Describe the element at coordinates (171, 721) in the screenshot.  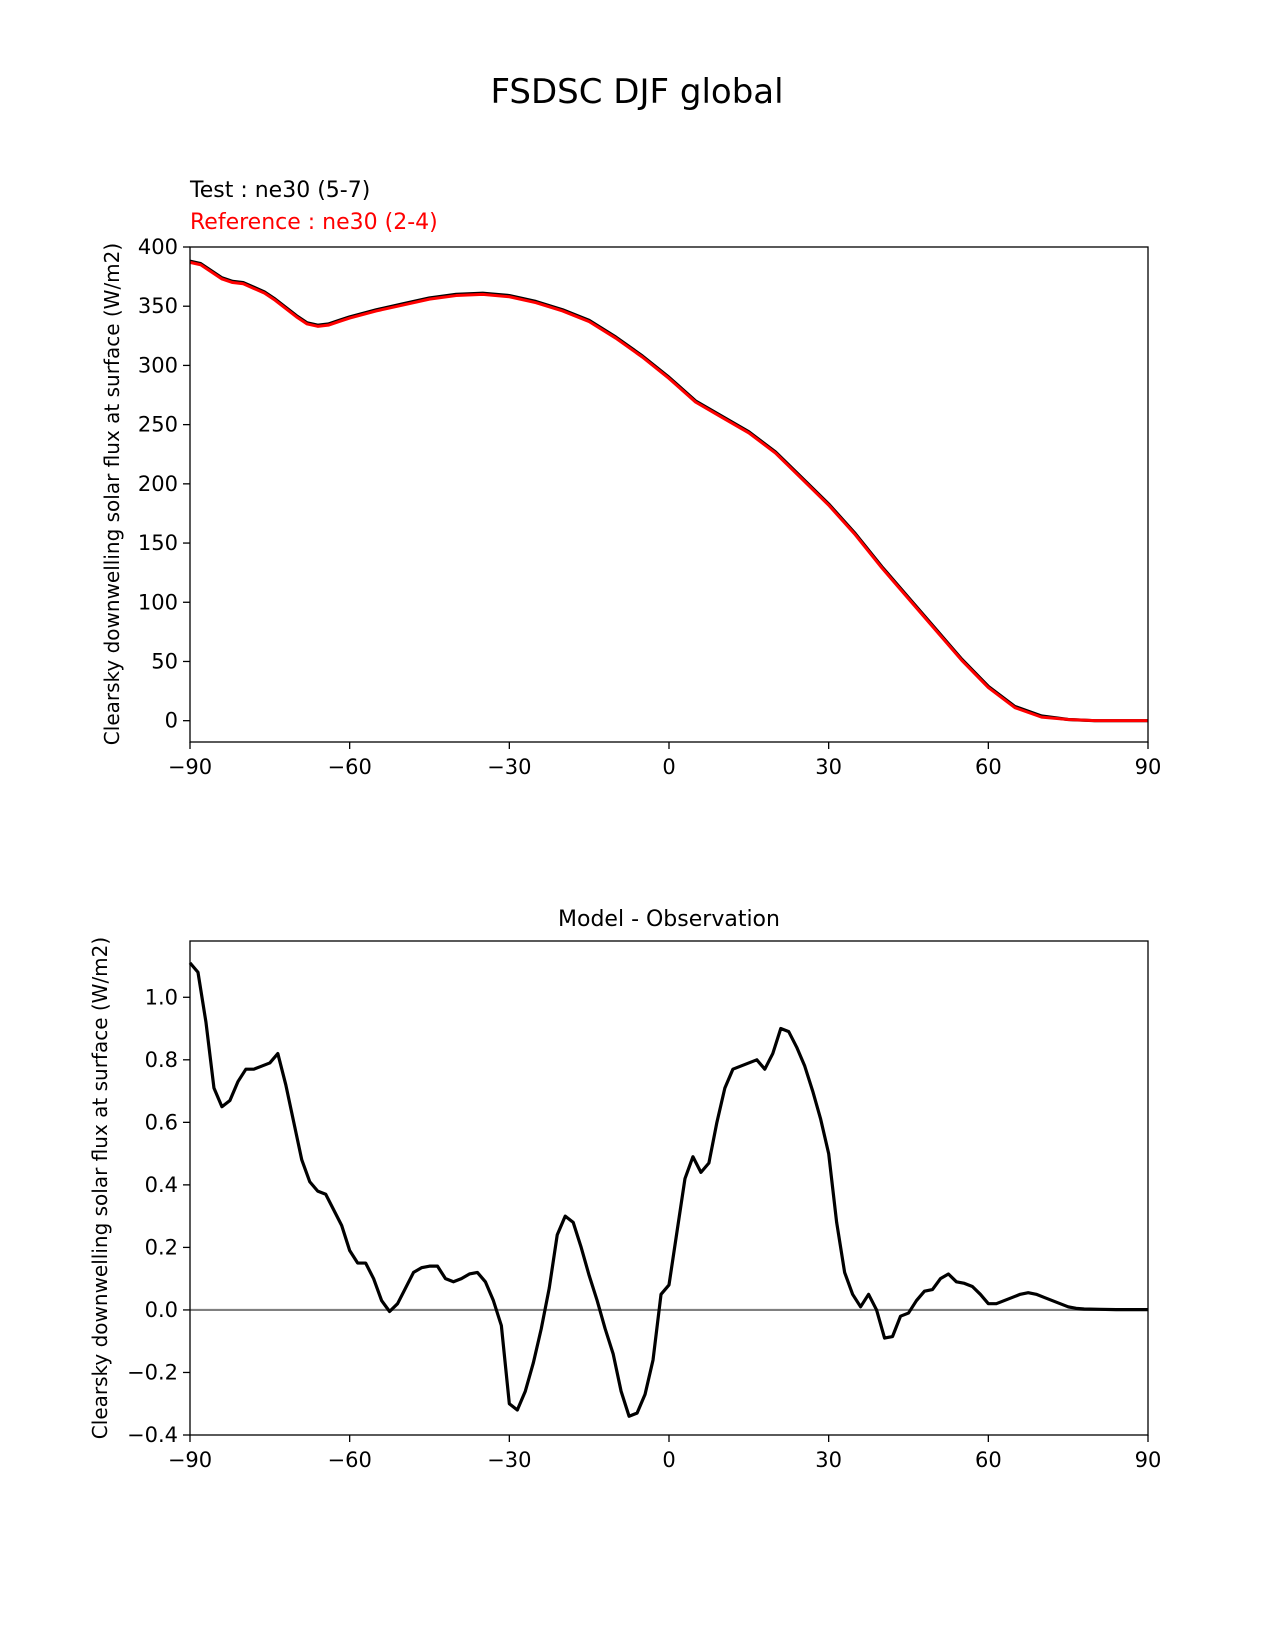
I see `y-tick-label: 0` at that location.